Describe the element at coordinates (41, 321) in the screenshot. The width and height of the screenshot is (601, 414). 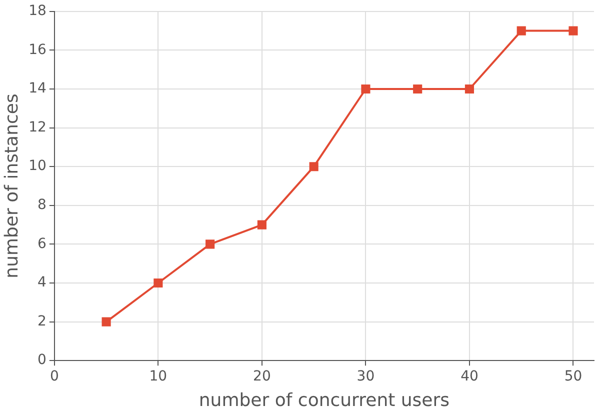
I see `y-tick-label: 2` at that location.